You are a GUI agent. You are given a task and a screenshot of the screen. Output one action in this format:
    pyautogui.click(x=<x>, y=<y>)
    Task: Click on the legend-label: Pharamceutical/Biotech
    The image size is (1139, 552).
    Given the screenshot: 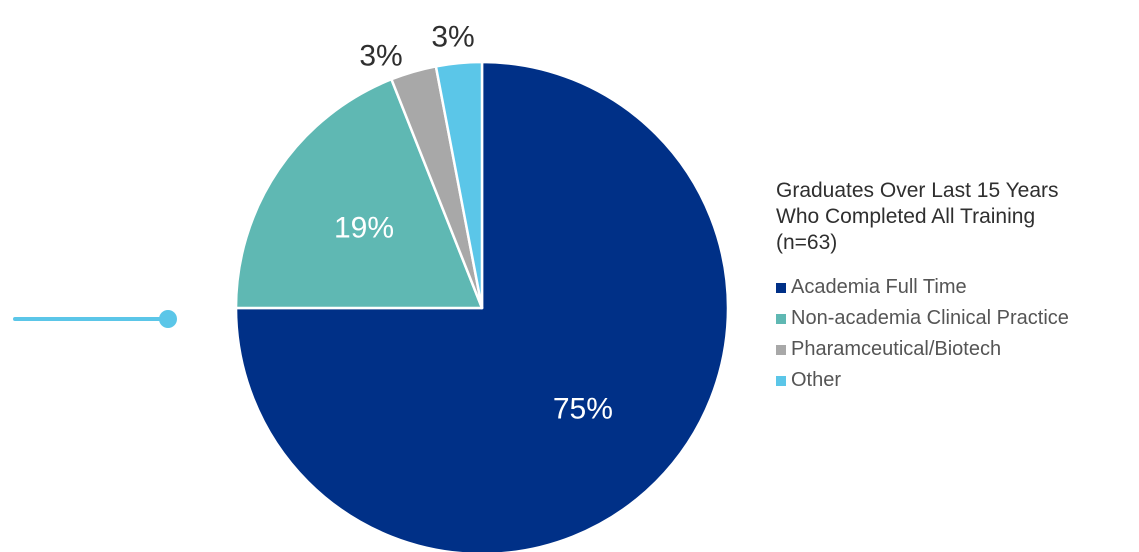 What is the action you would take?
    pyautogui.click(x=896, y=349)
    